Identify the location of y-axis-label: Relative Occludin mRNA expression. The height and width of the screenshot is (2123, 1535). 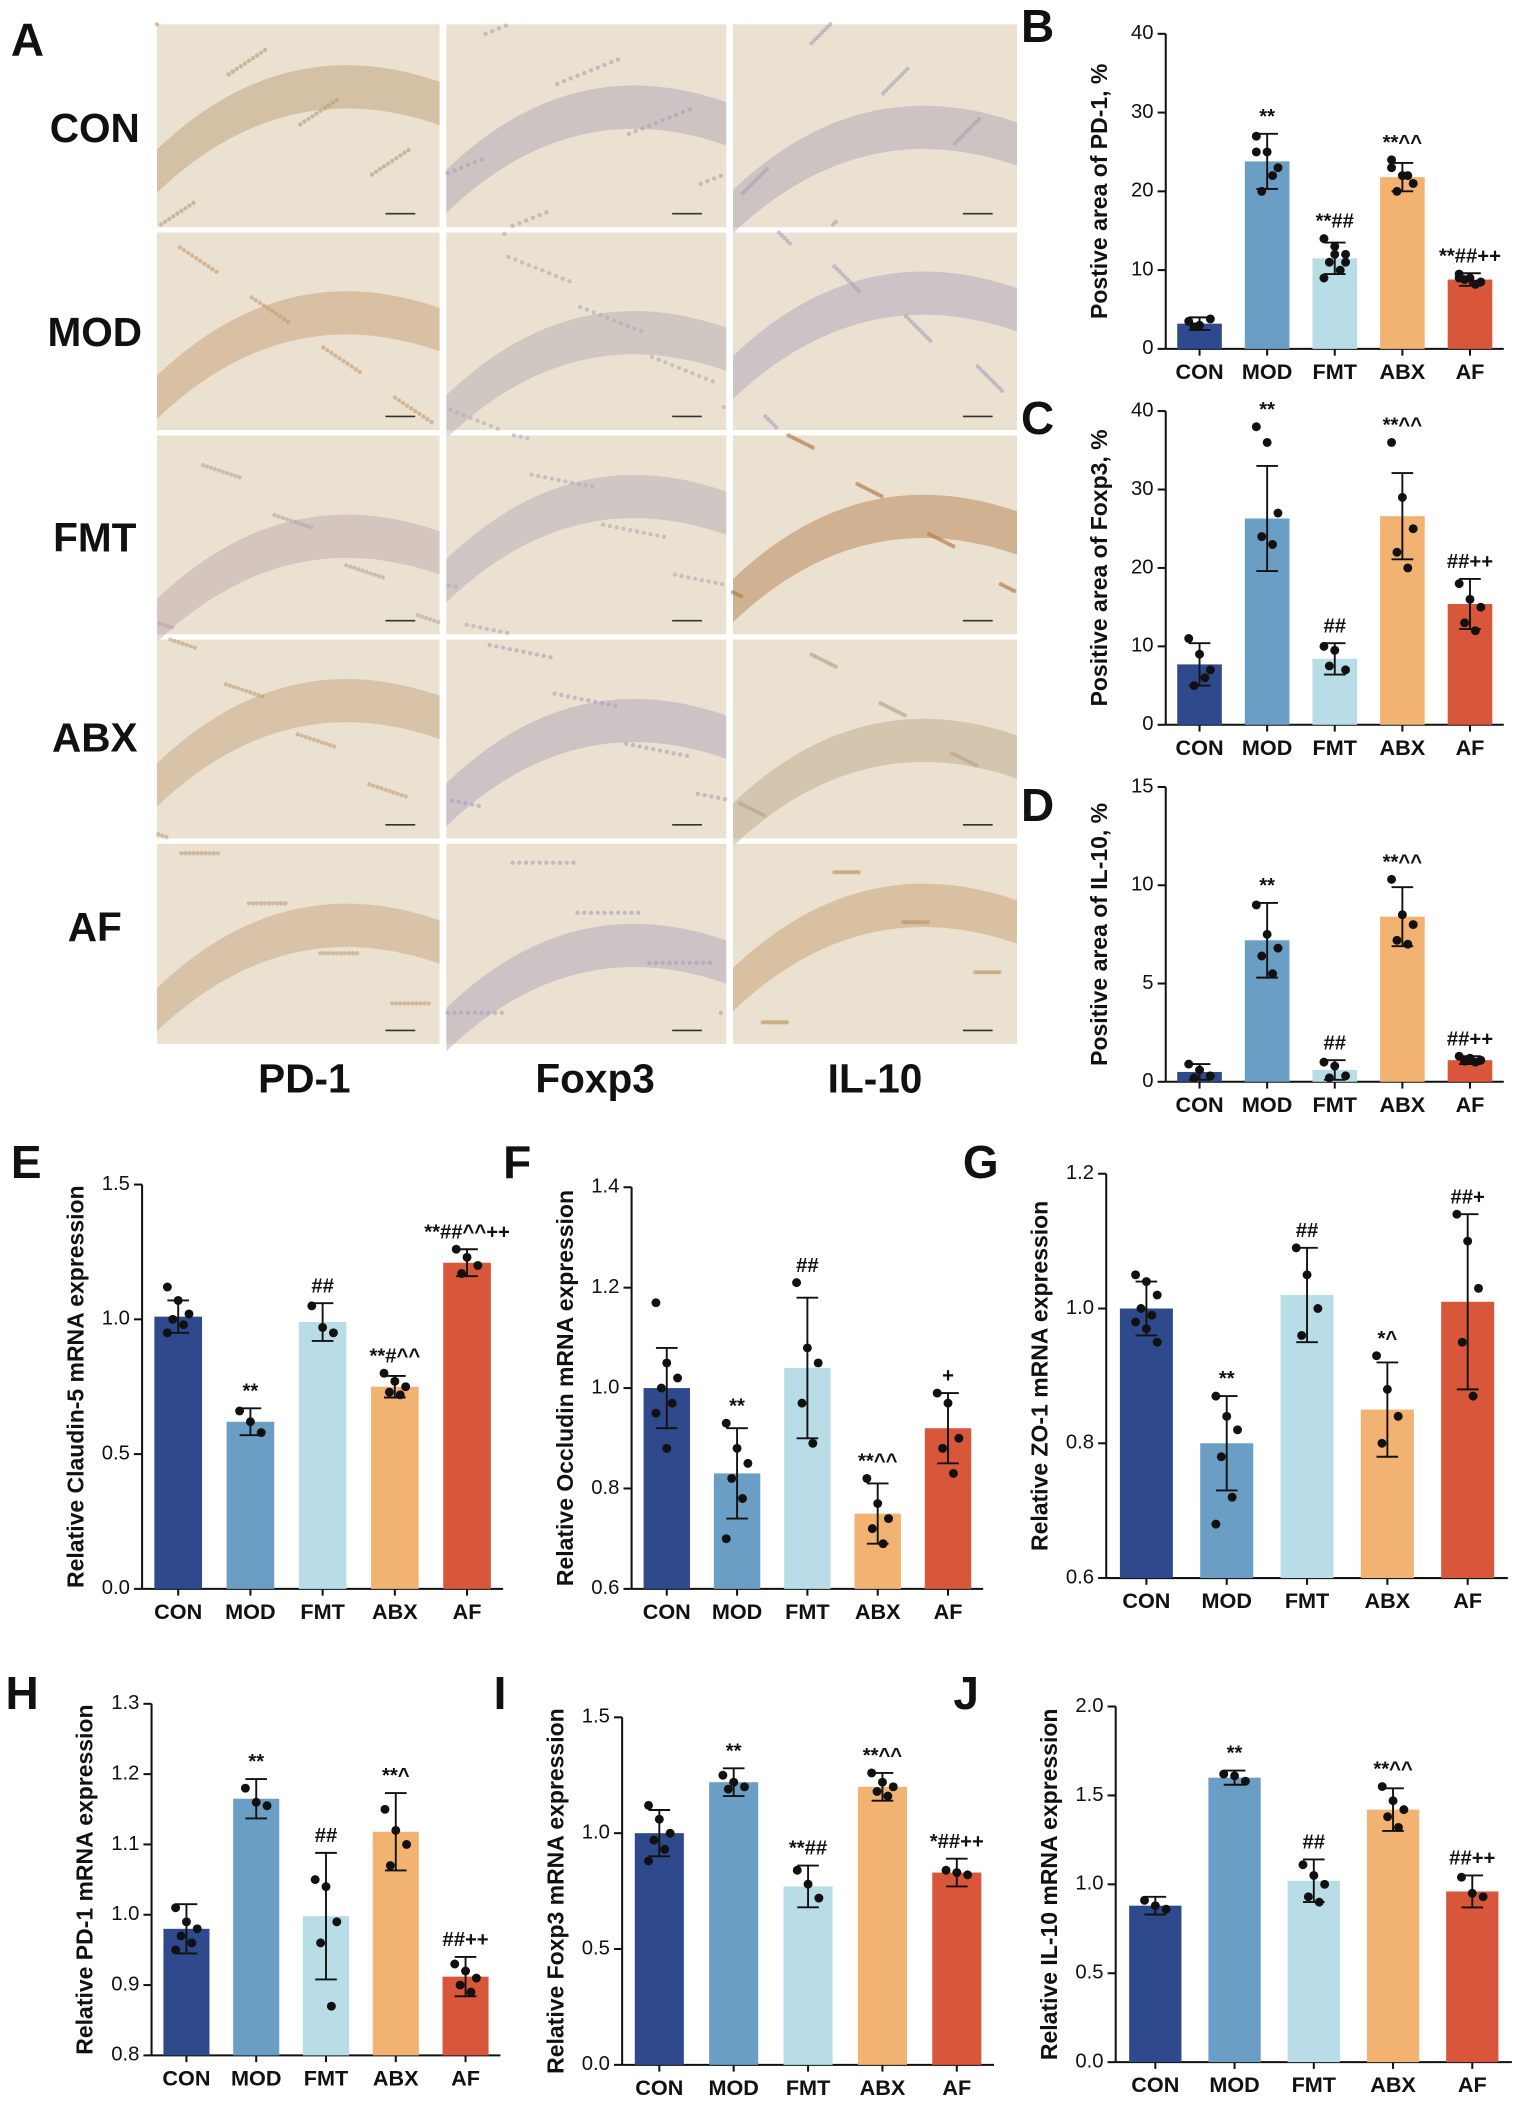
(565, 1388).